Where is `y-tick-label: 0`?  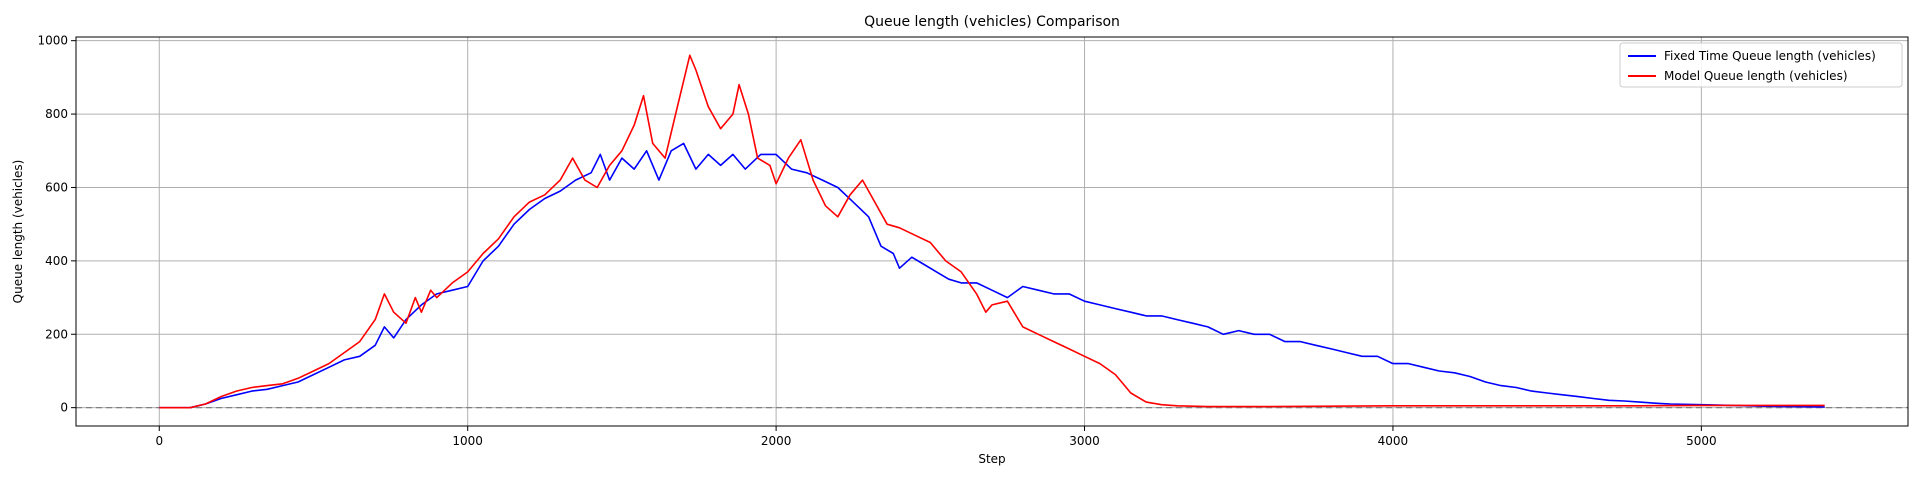
y-tick-label: 0 is located at coordinates (64, 408).